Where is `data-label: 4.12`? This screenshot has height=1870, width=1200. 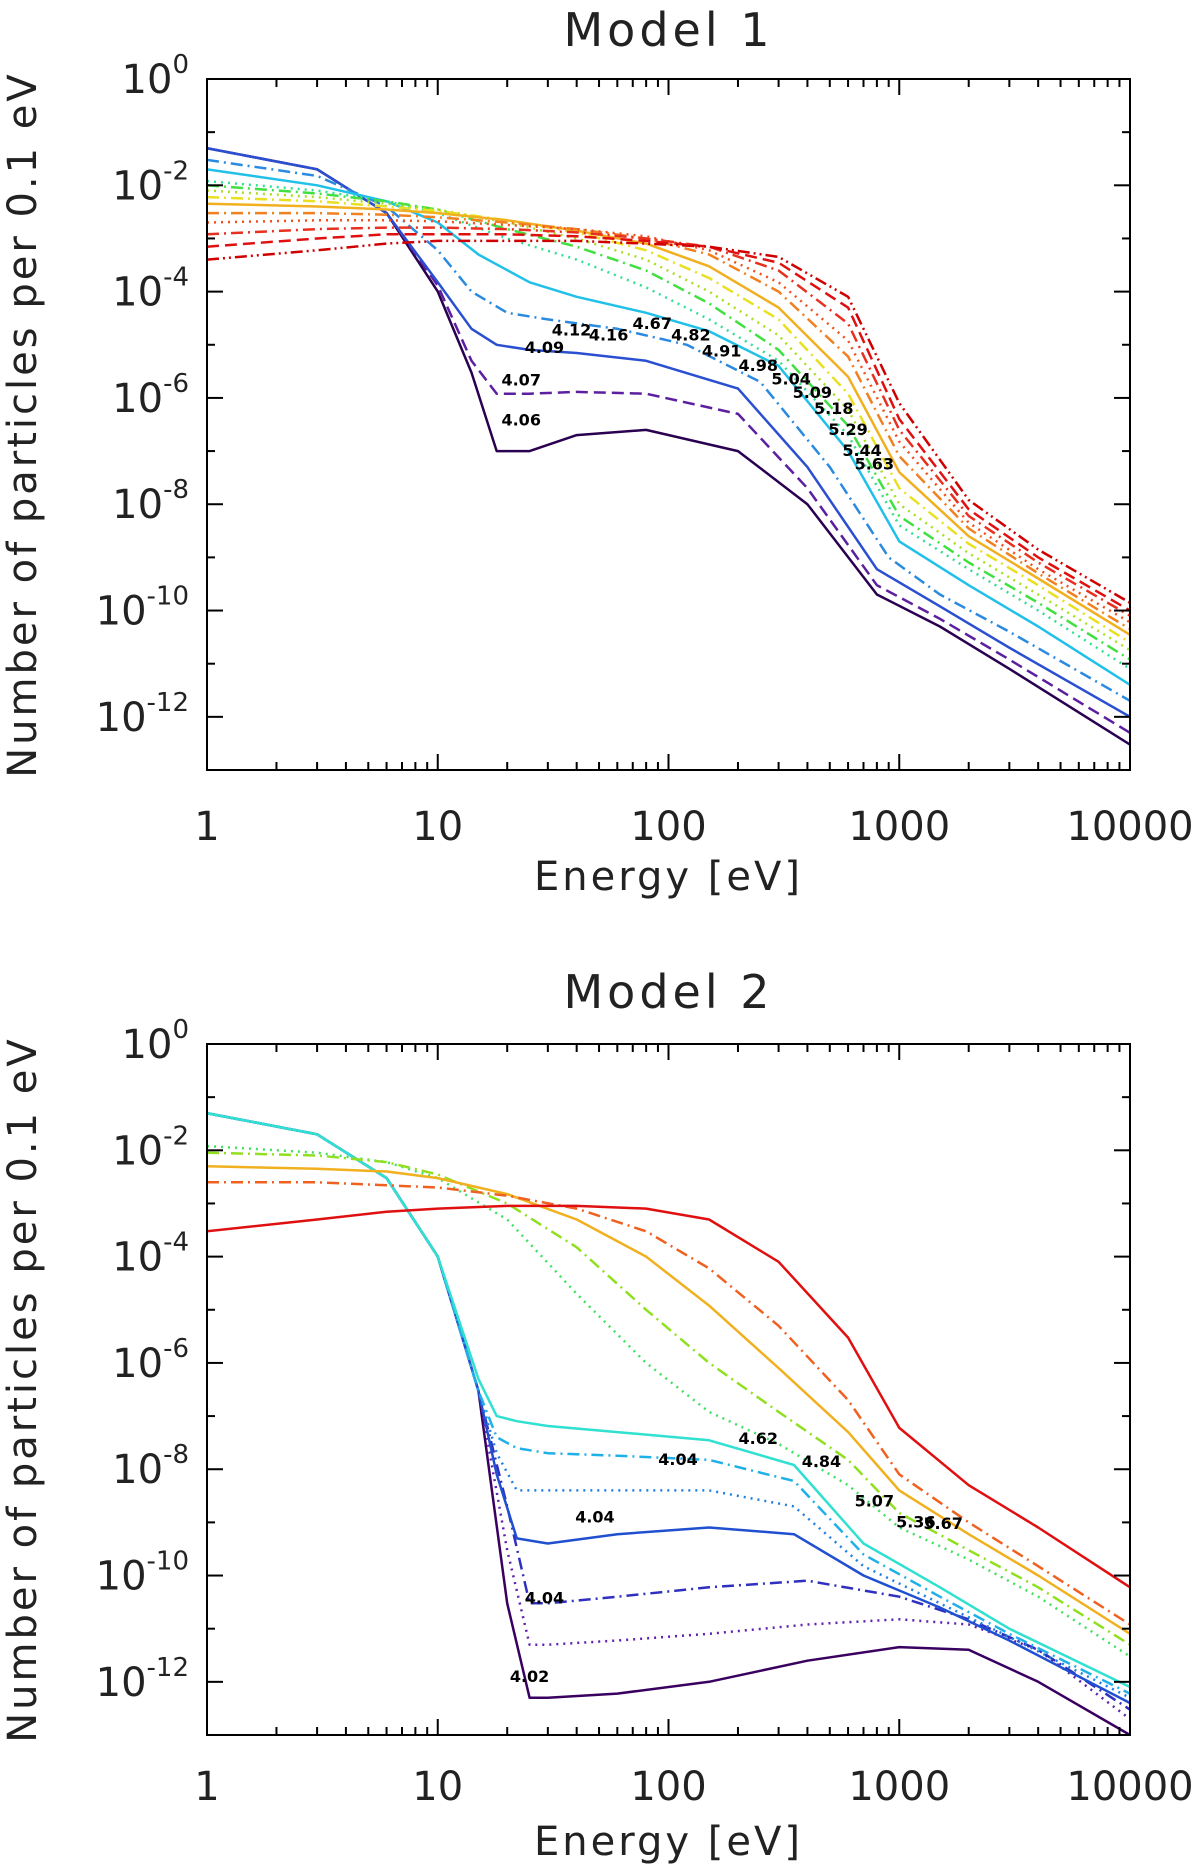 data-label: 4.12 is located at coordinates (571, 329).